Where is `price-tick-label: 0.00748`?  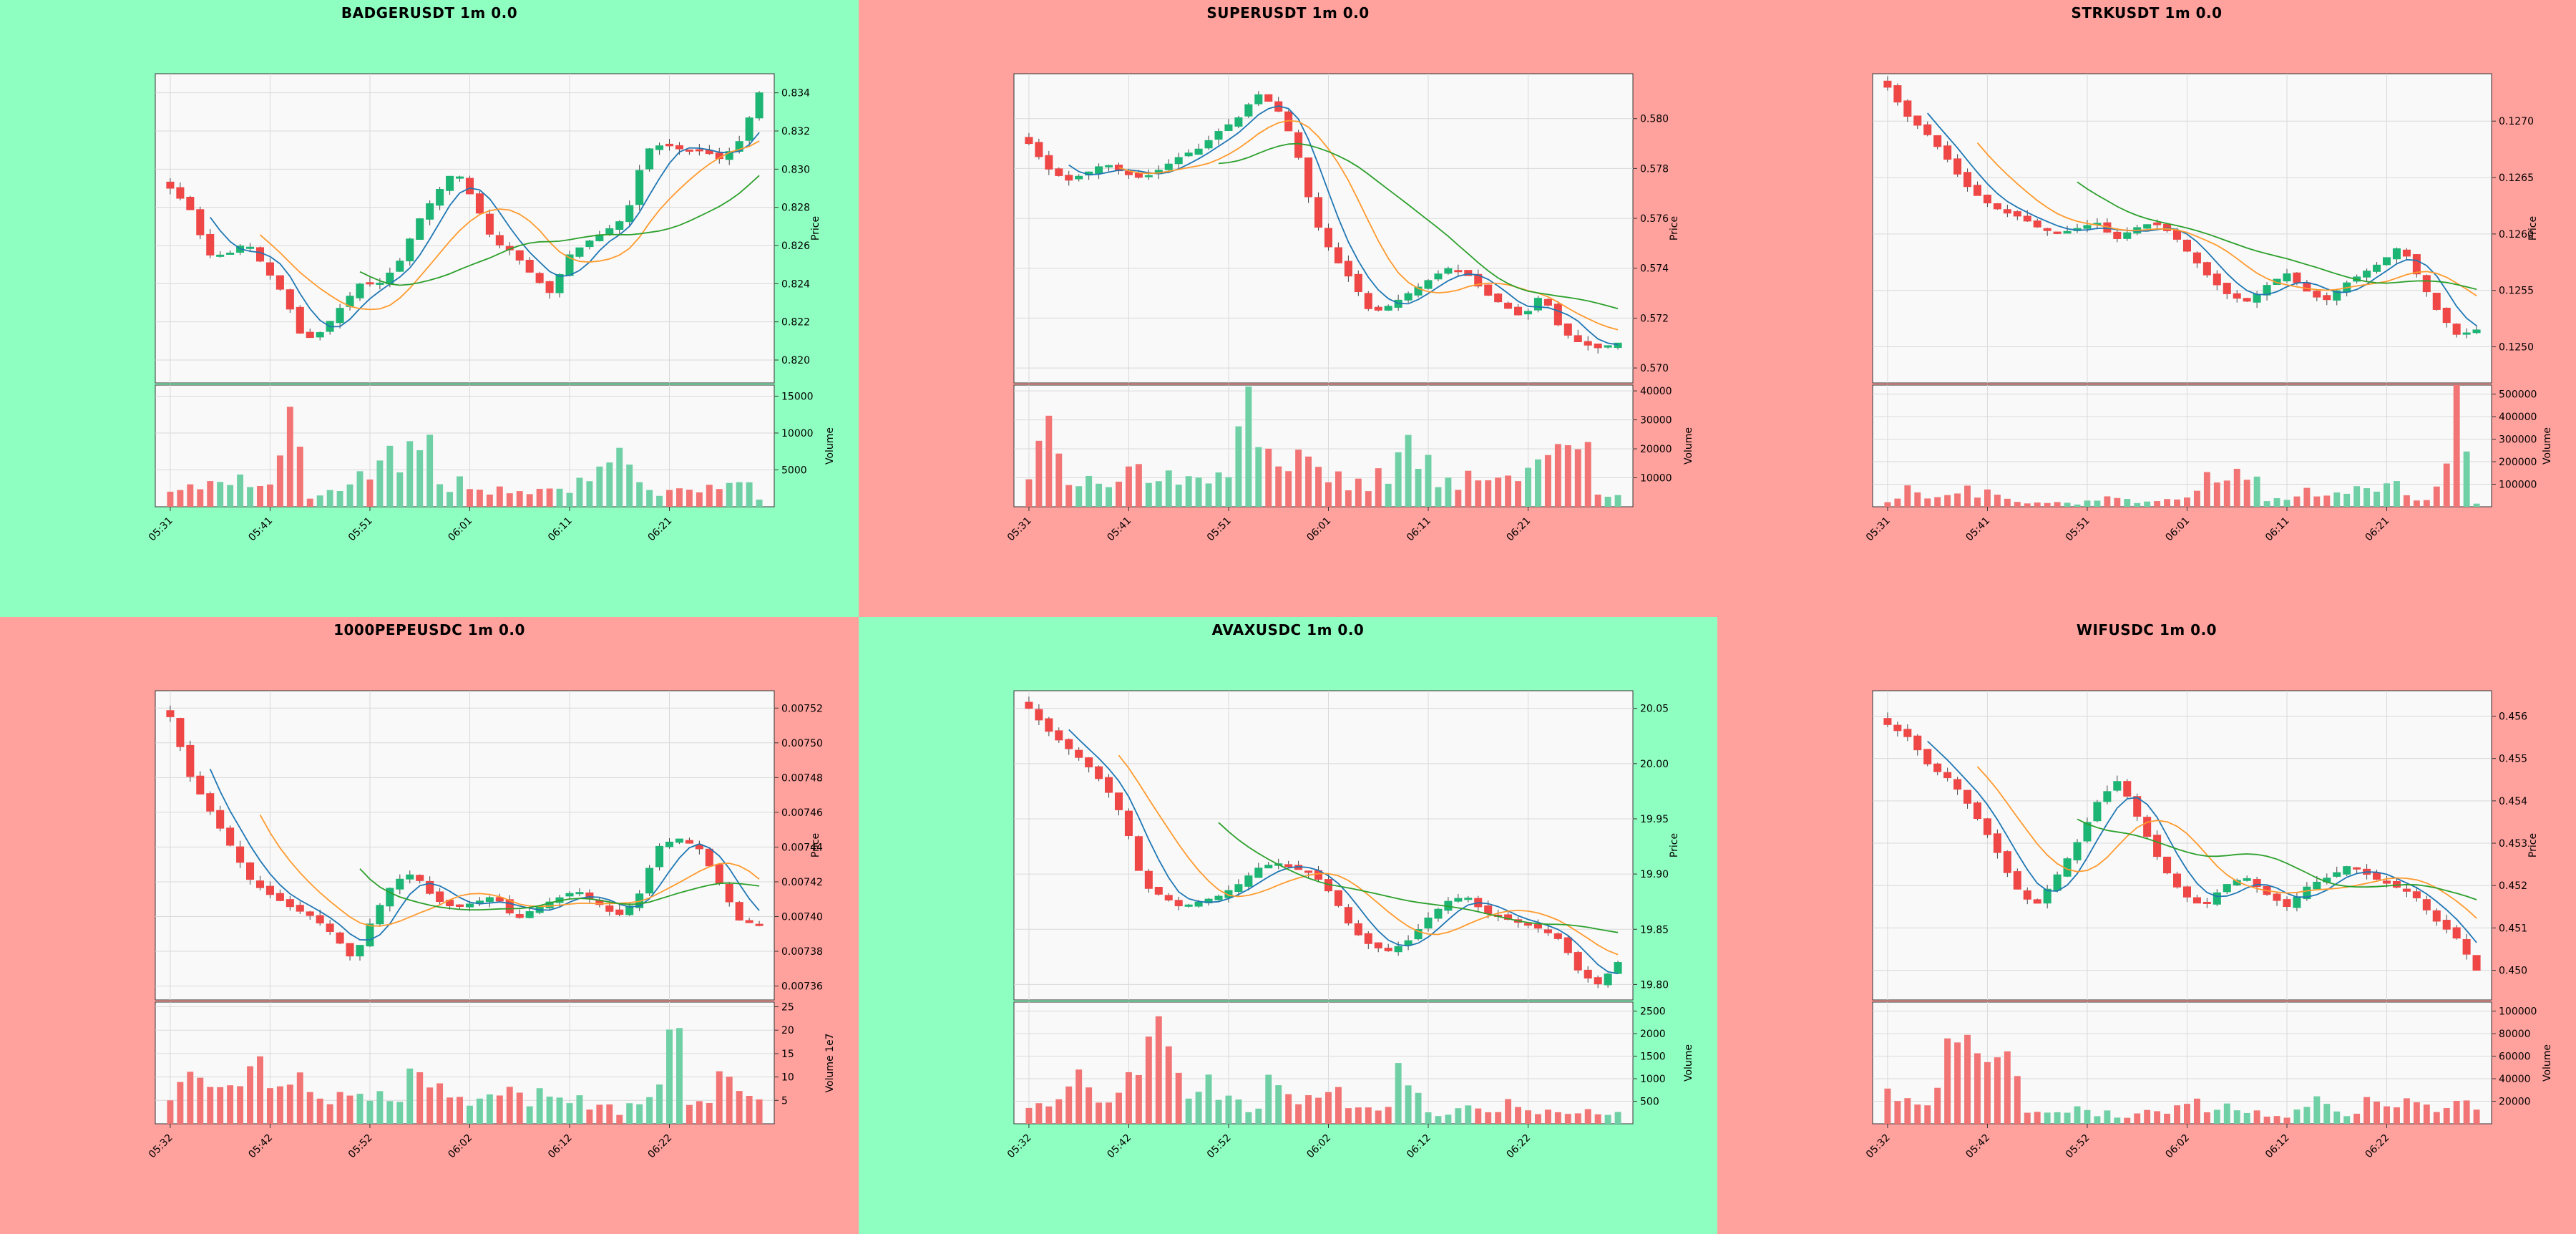
price-tick-label: 0.00748 is located at coordinates (802, 778).